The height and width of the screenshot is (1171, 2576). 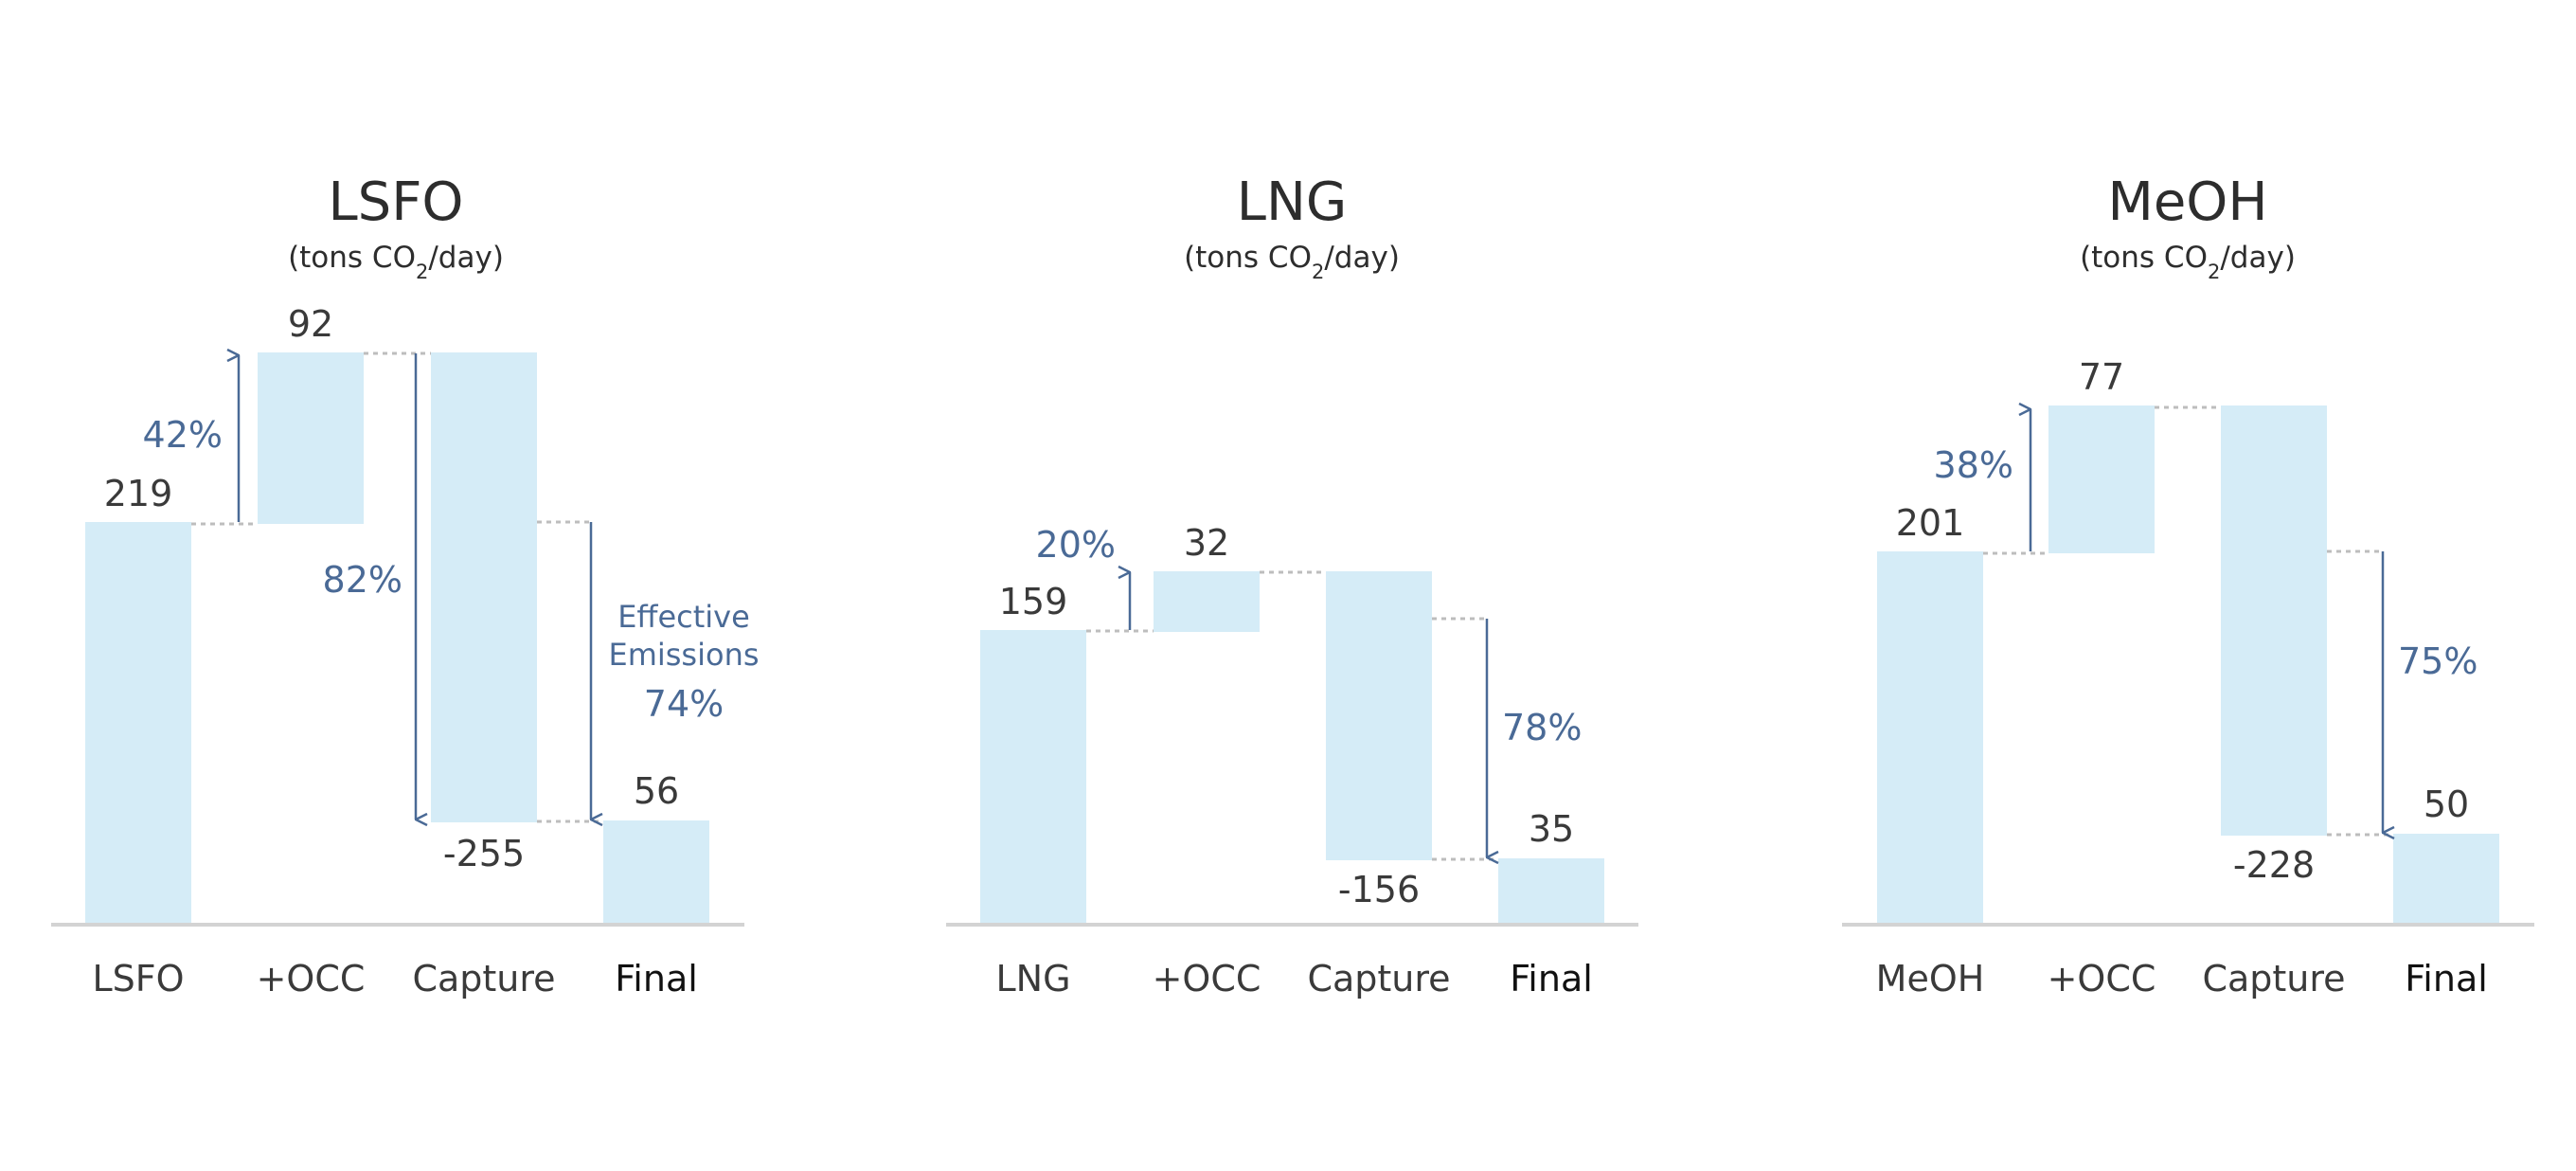 I want to click on percent-label: 42%, so click(x=183, y=435).